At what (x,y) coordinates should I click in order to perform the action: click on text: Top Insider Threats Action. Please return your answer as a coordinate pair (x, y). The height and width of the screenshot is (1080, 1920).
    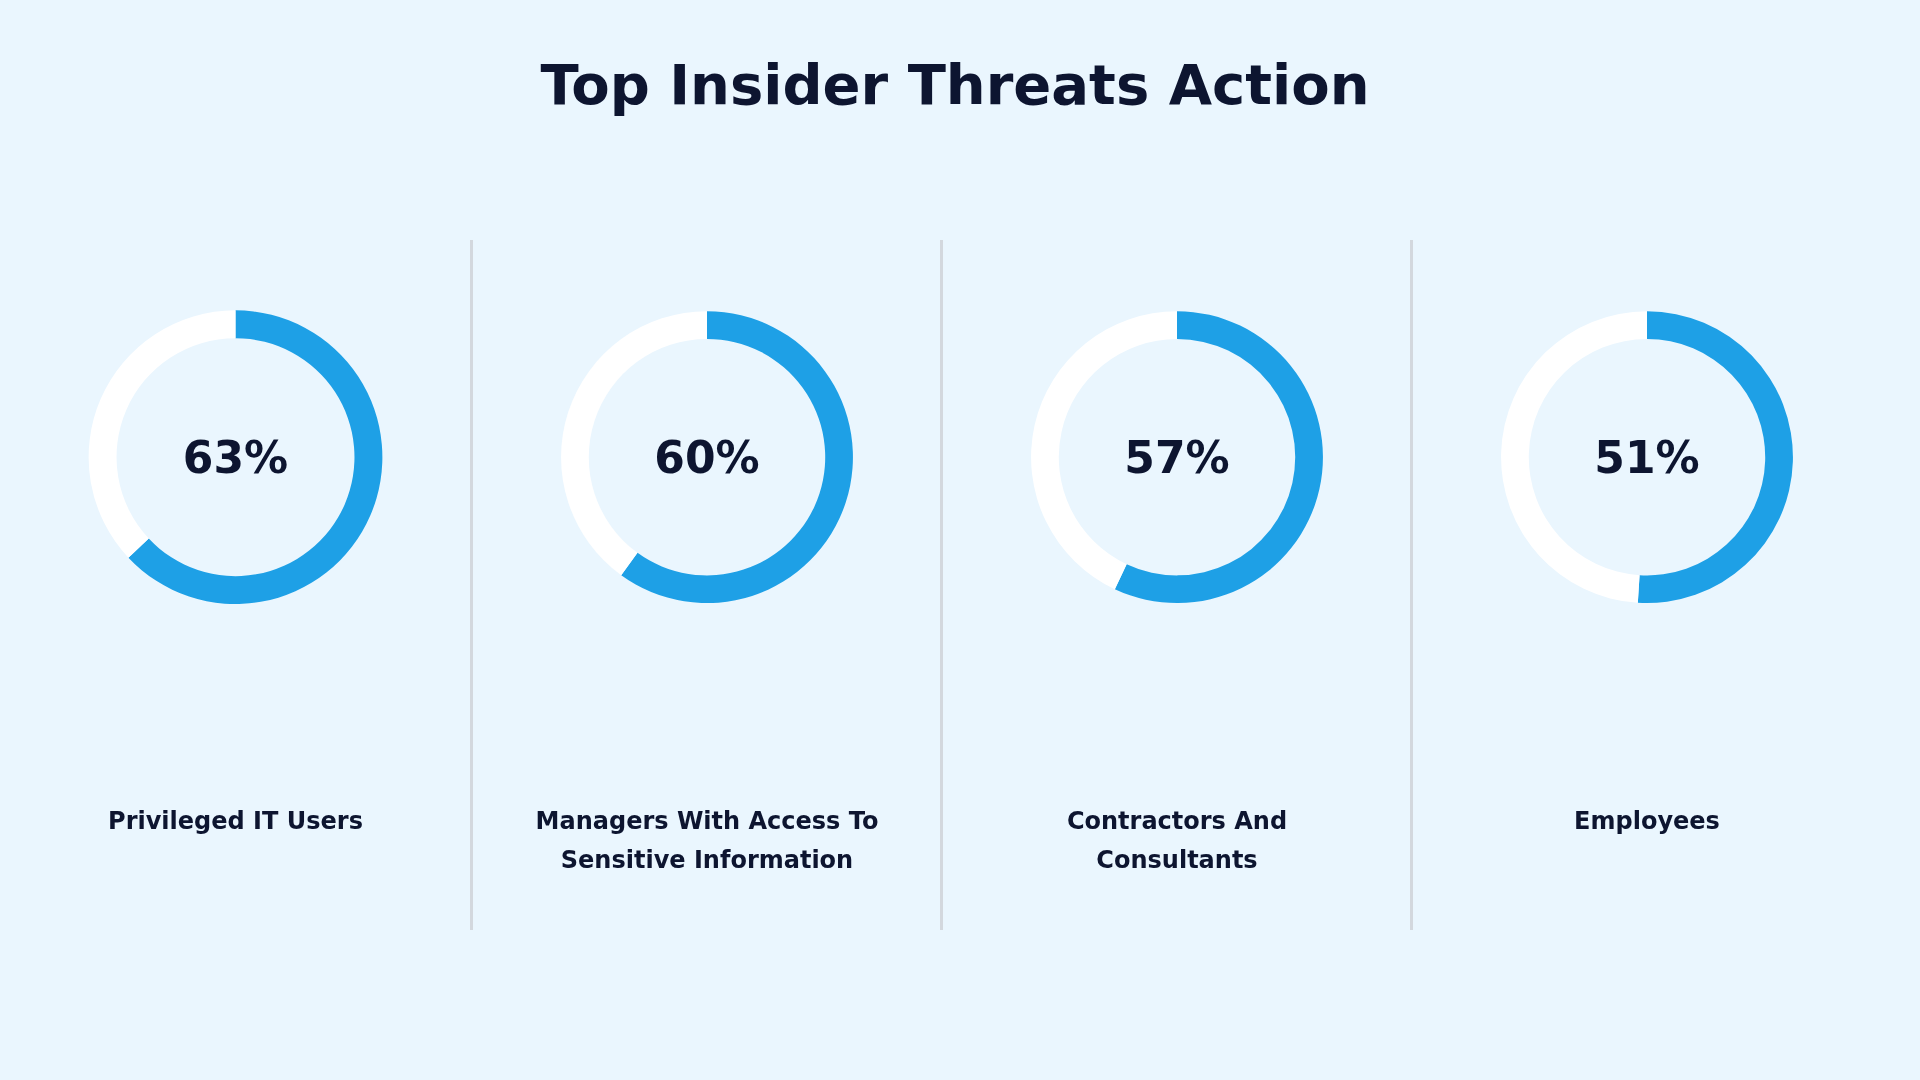
    Looking at the image, I should click on (955, 85).